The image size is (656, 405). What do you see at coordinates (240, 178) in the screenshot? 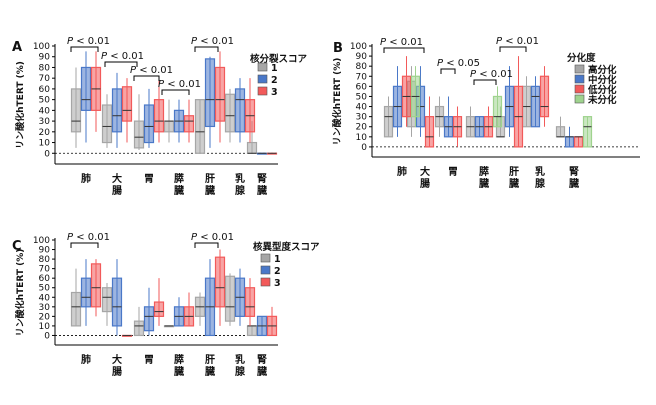
I see `category-label: 乳` at bounding box center [240, 178].